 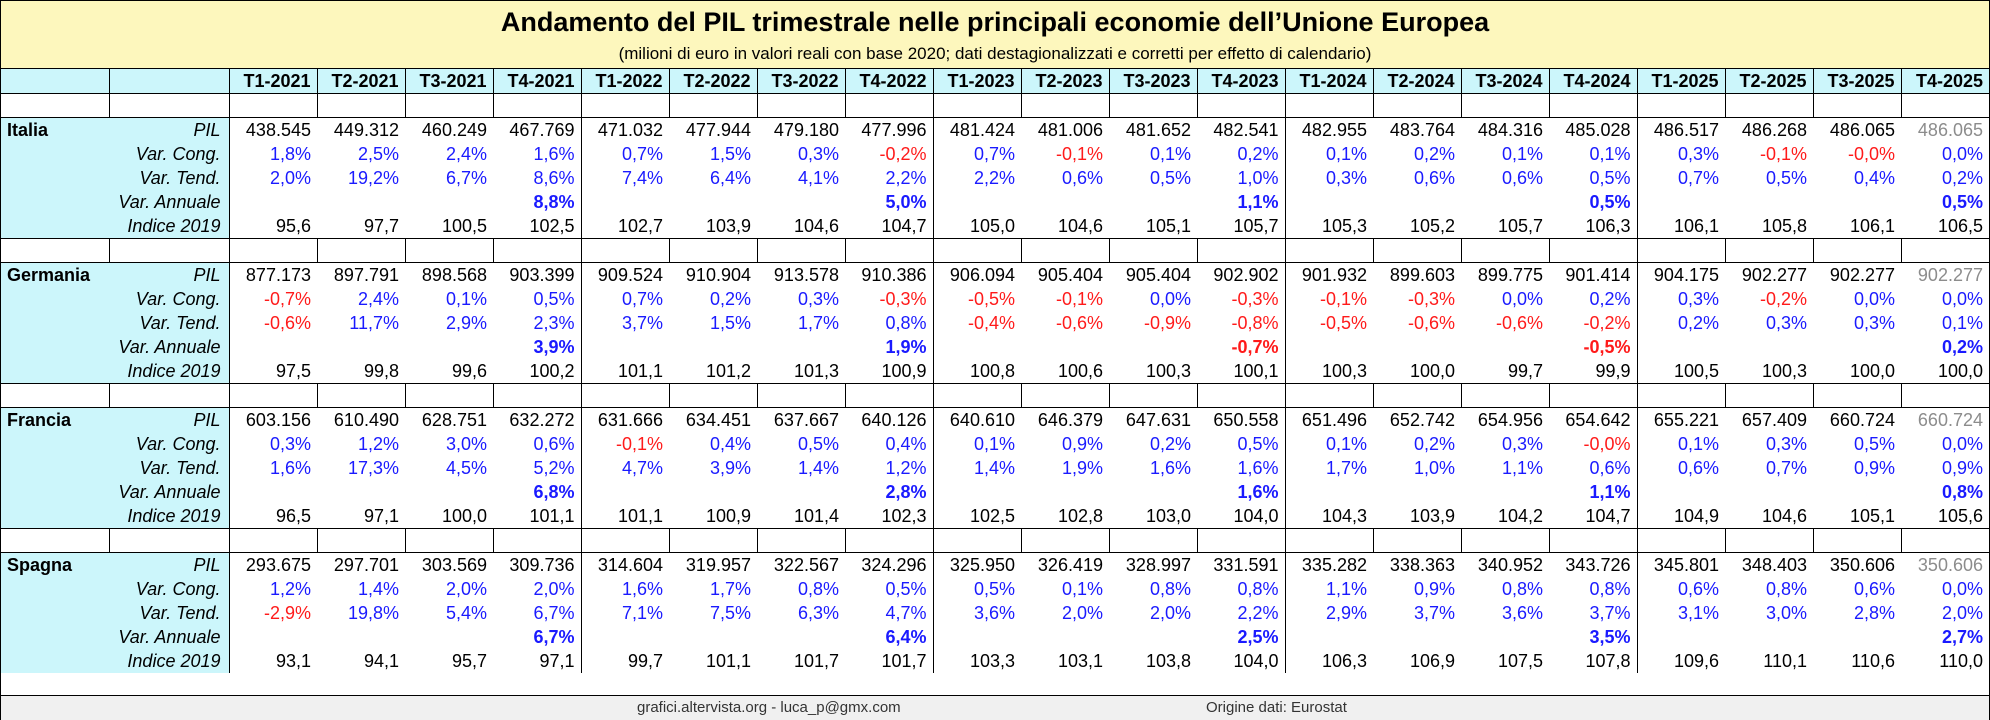 What do you see at coordinates (272, 129) in the screenshot?
I see `data-cell: 438.545` at bounding box center [272, 129].